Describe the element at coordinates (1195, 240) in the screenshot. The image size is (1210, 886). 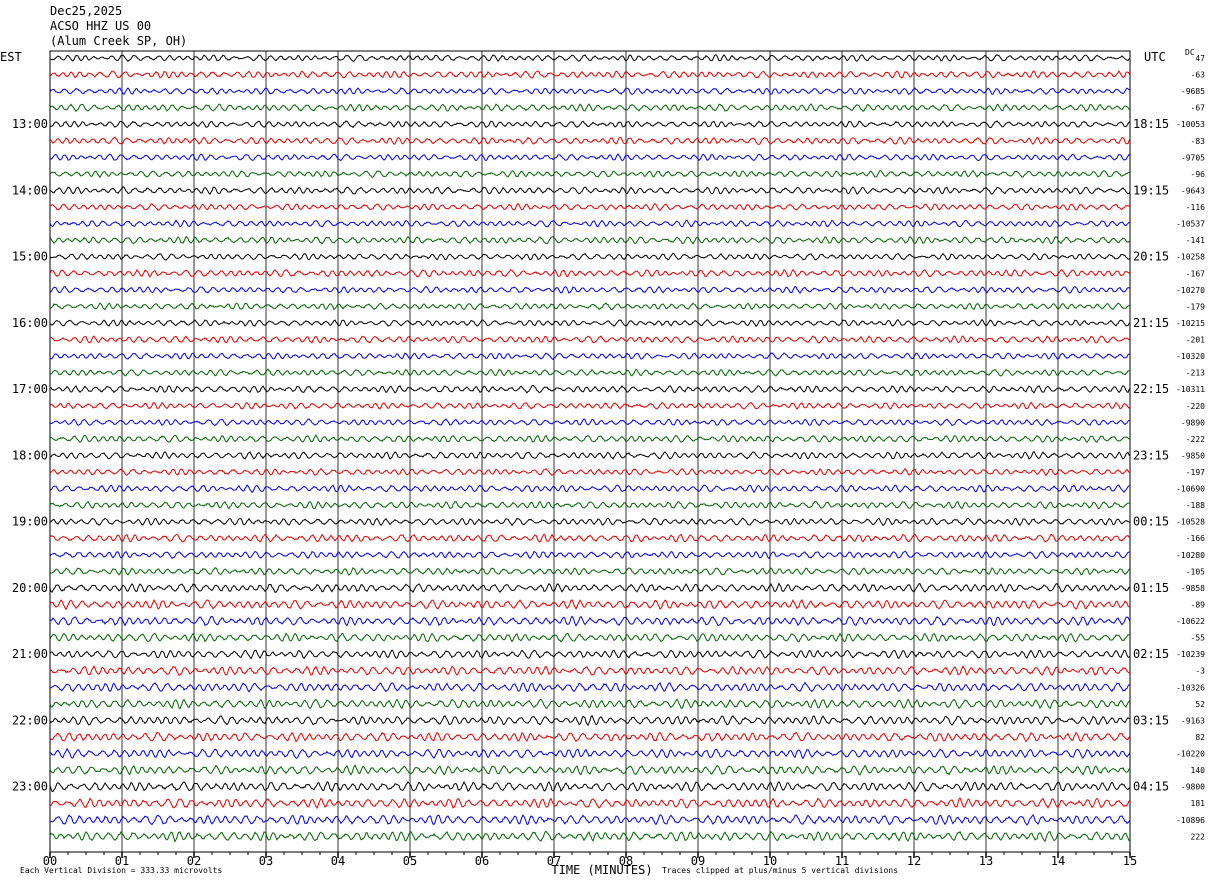
I see `dc-offset-value: -141` at that location.